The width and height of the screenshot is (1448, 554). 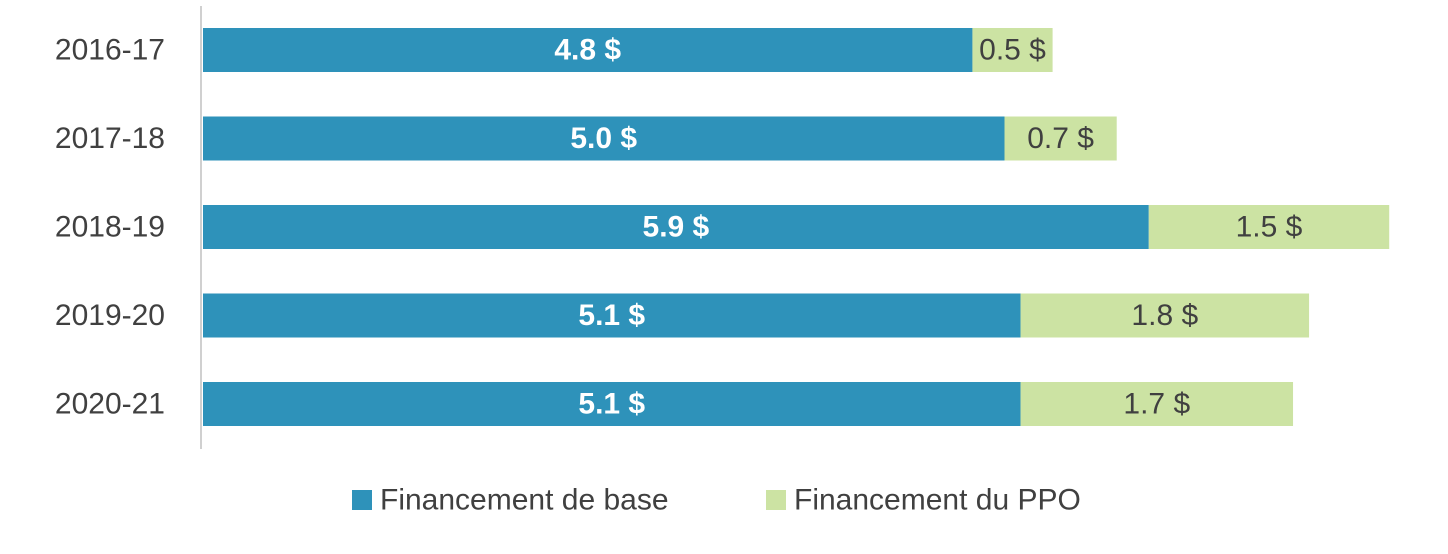 What do you see at coordinates (110, 404) in the screenshot?
I see `category-label: 2020-21` at bounding box center [110, 404].